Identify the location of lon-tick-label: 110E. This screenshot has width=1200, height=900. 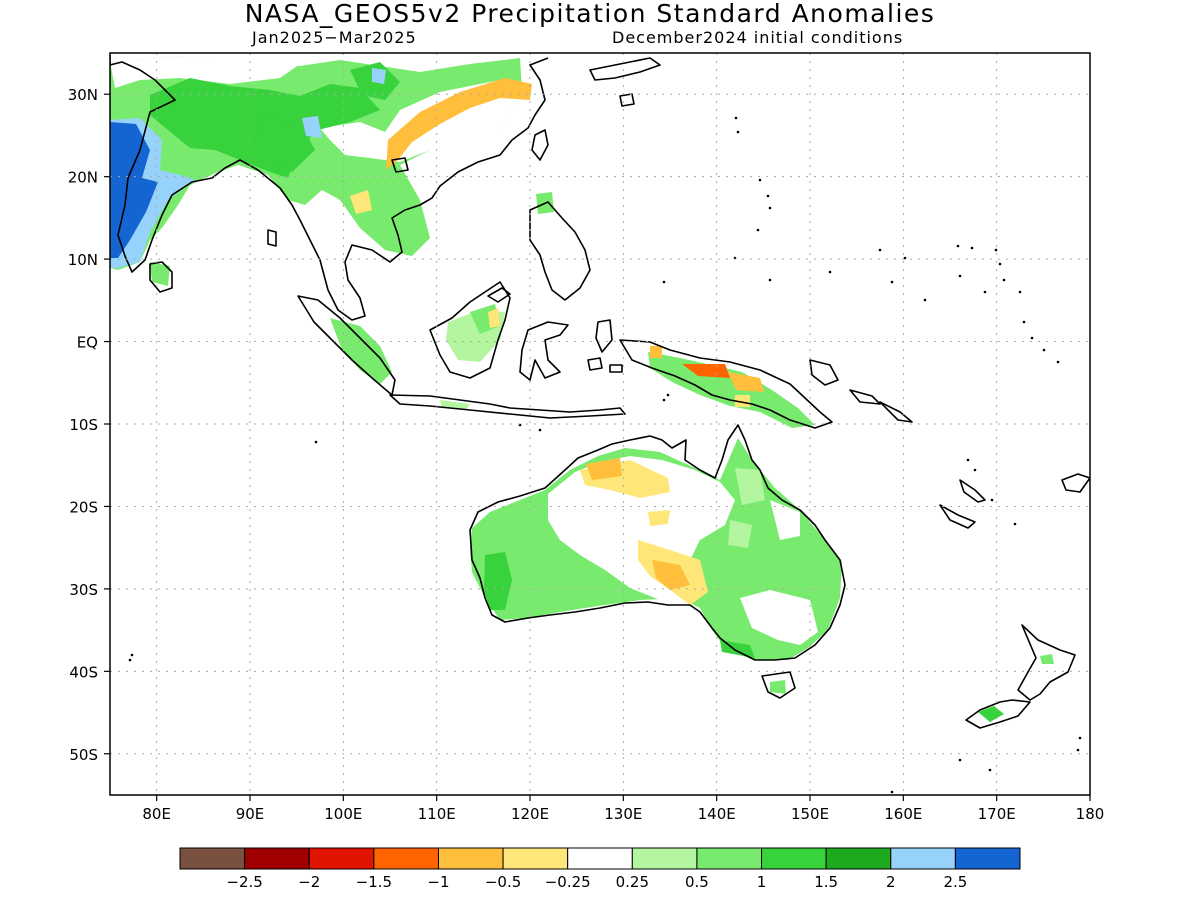
(437, 814).